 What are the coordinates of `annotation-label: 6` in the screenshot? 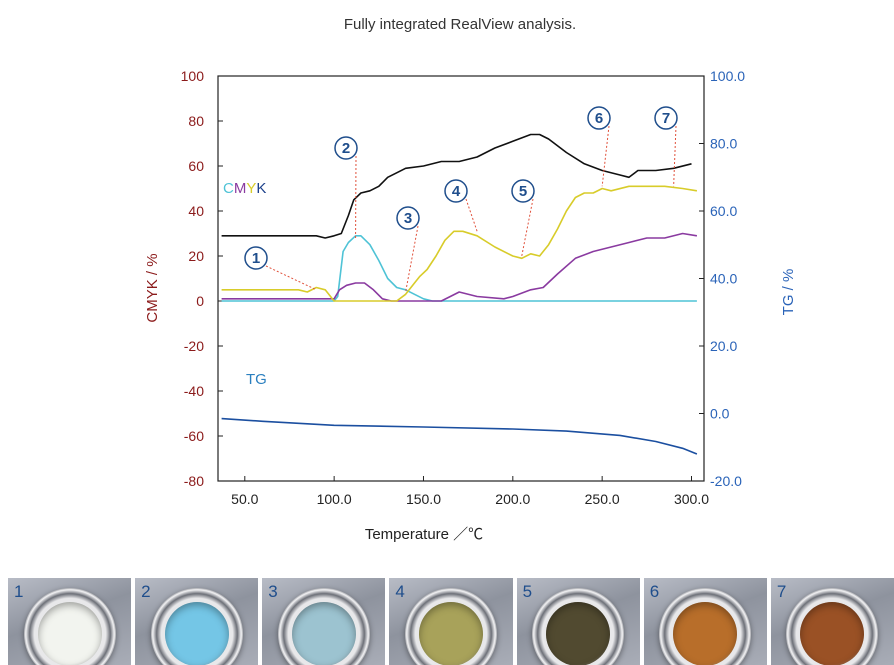 It's located at (599, 118).